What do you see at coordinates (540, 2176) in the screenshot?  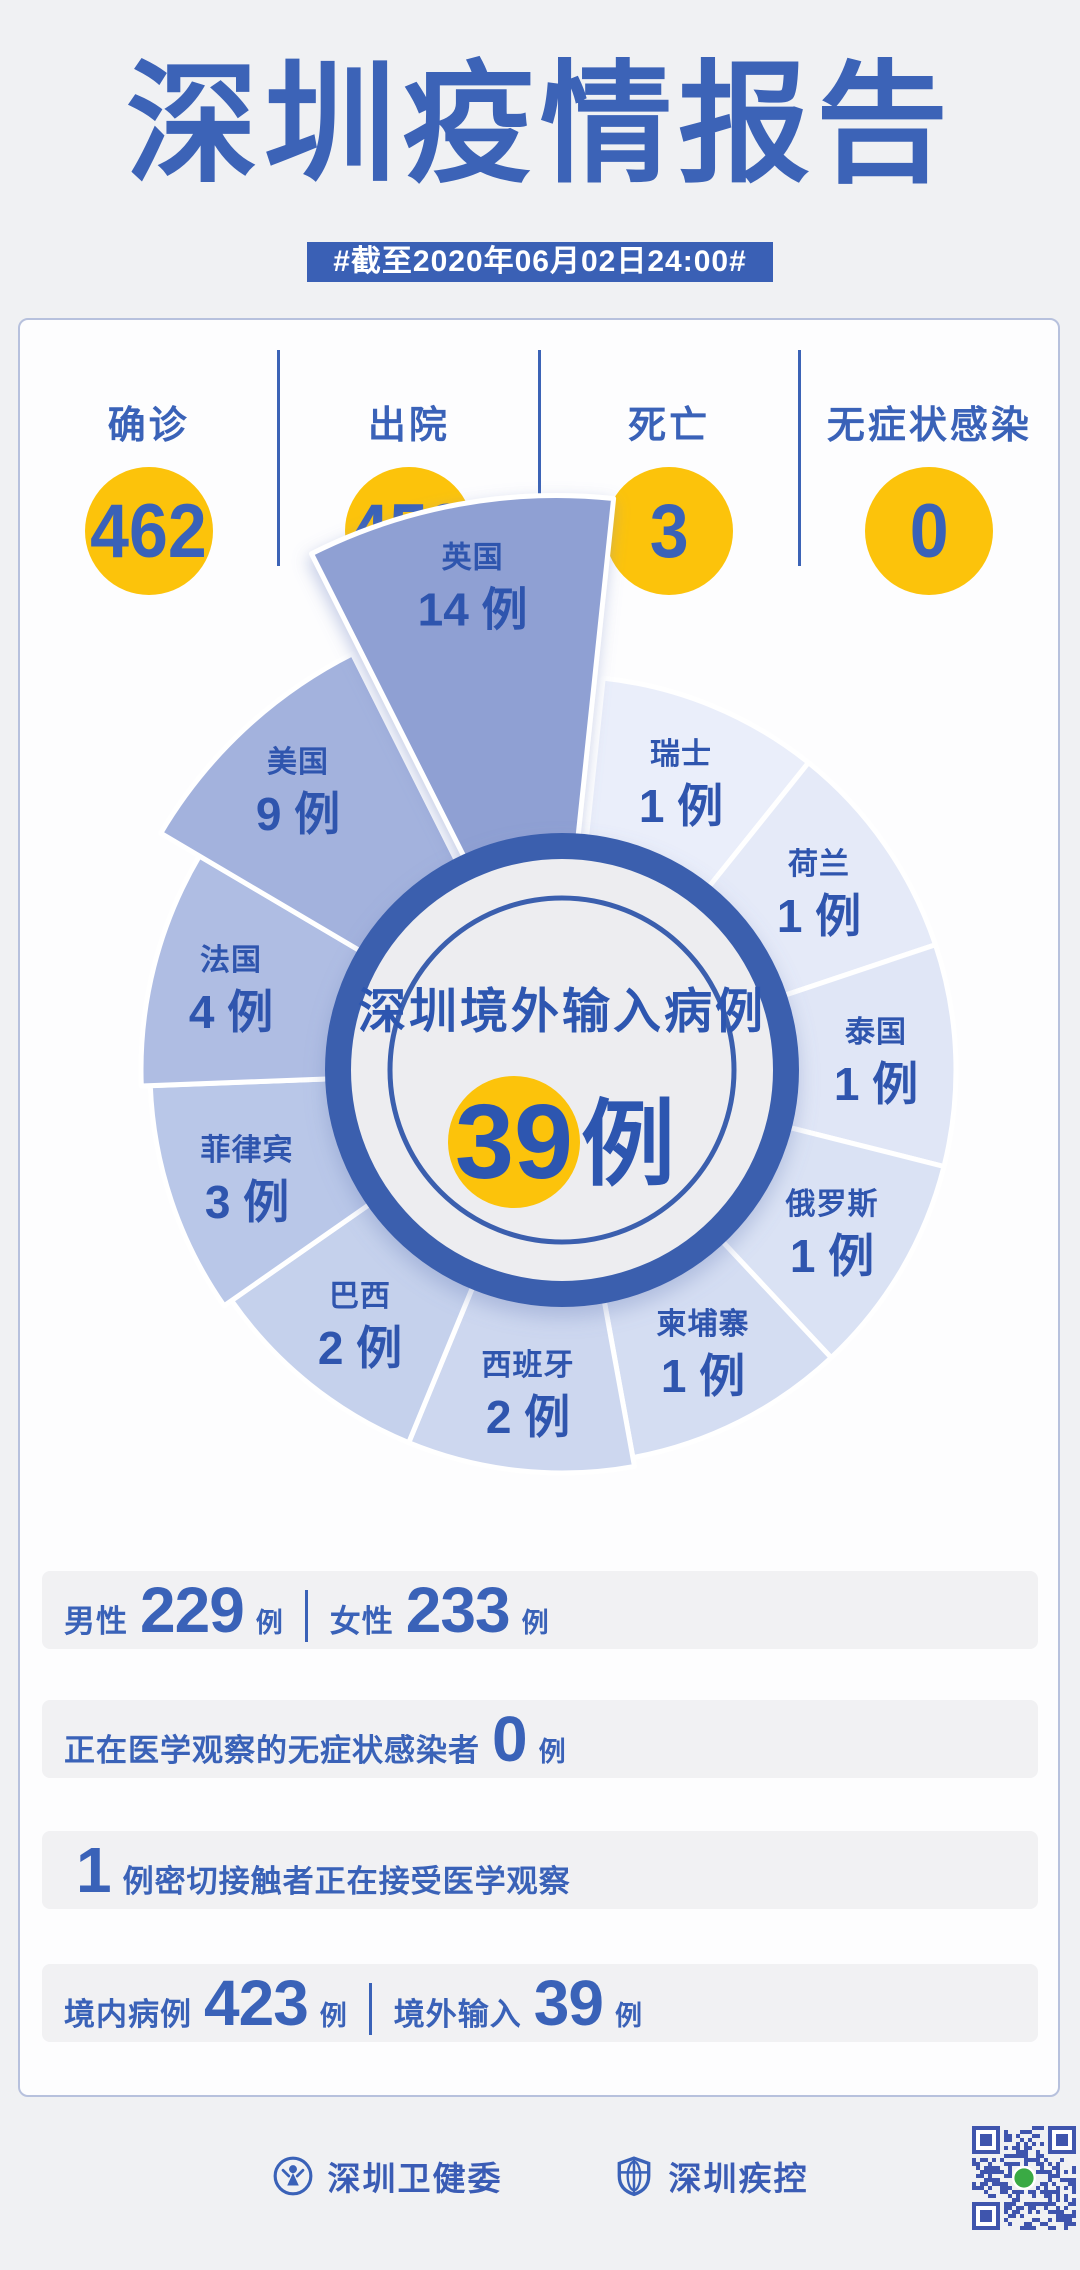 I see `footer-orgs: 深圳卫健委 深圳疾控` at bounding box center [540, 2176].